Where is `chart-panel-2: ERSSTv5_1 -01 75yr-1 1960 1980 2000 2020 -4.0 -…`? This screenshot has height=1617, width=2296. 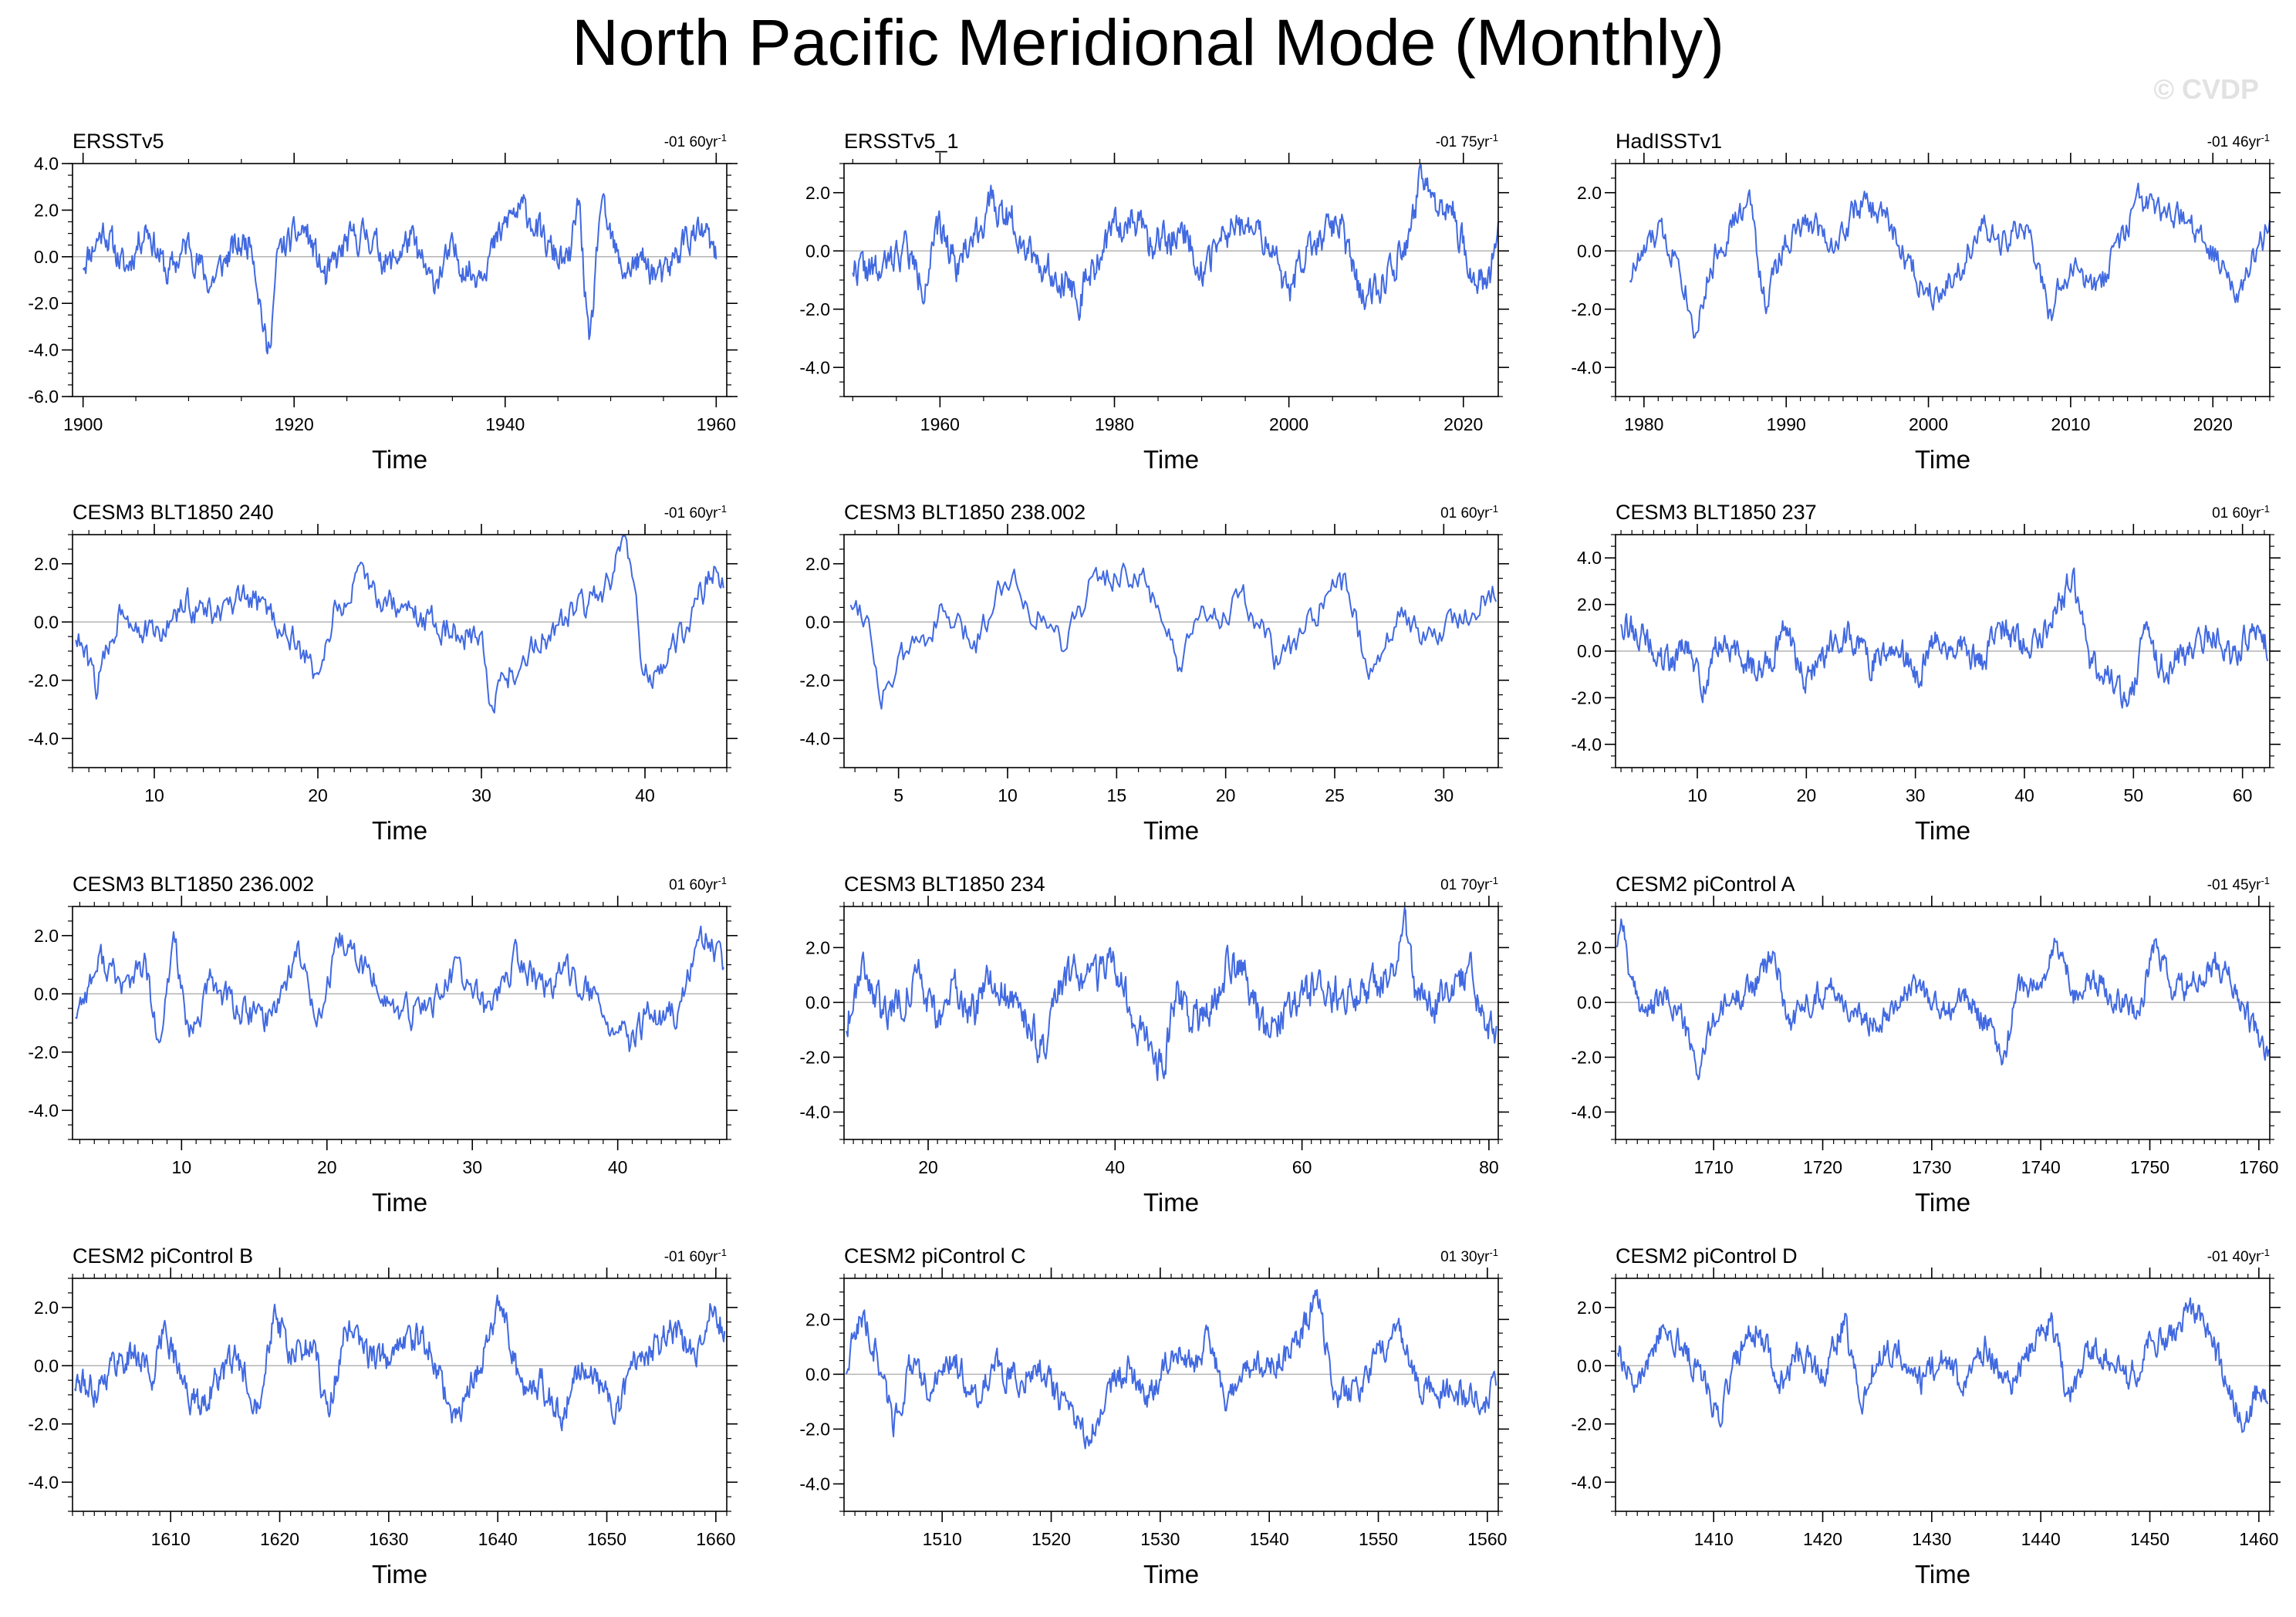 chart-panel-2: ERSSTv5_1 -01 75yr-1 1960 1980 2000 2020 -4.0 -… is located at coordinates (1154, 302).